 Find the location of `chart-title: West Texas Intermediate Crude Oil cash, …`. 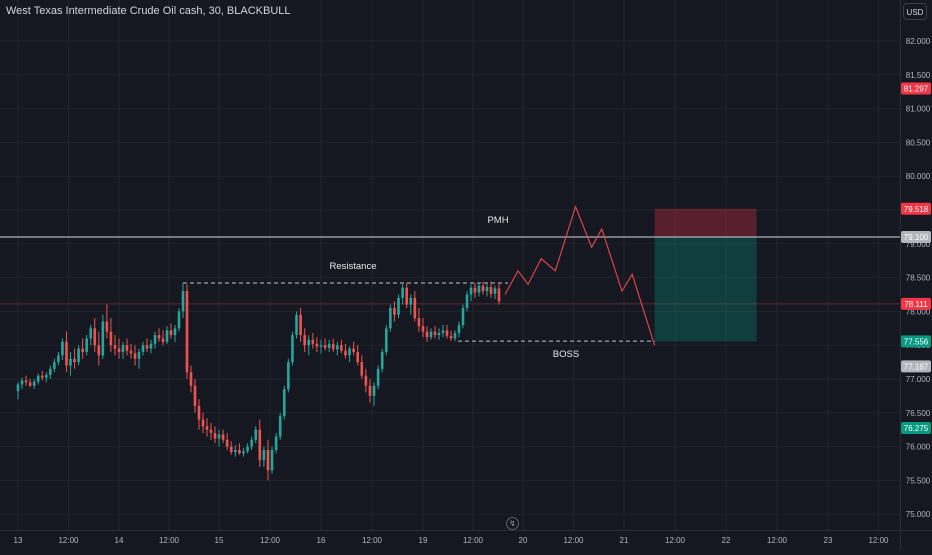

chart-title: West Texas Intermediate Crude Oil cash, … is located at coordinates (148, 11).